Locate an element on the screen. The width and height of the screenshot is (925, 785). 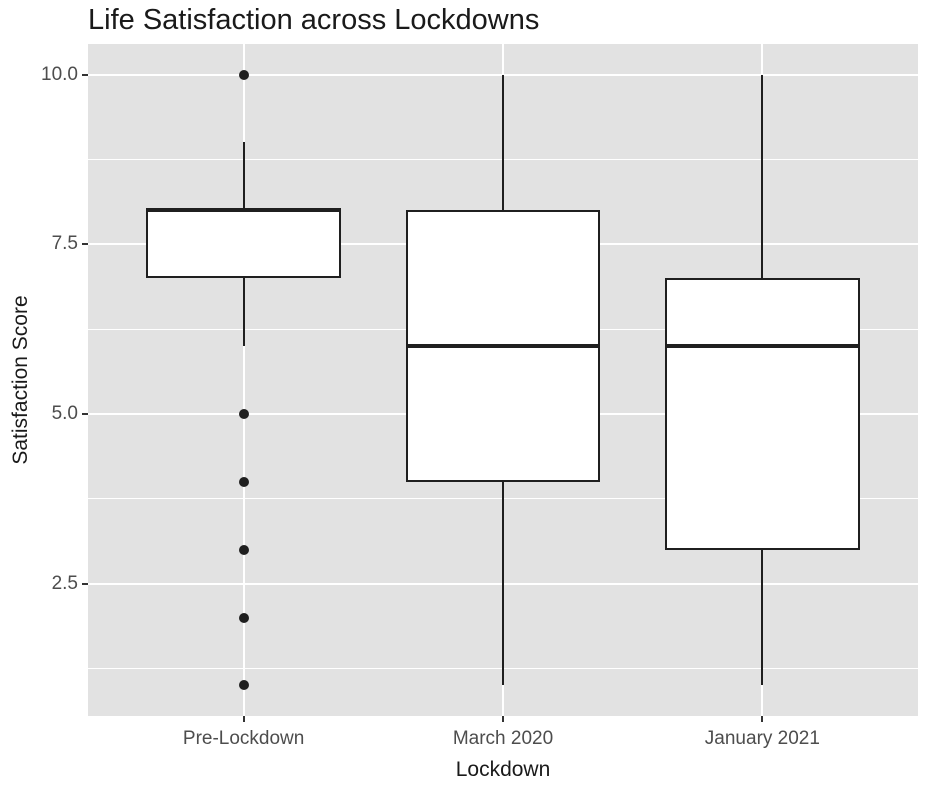
category-gridline is located at coordinates (243, 380).